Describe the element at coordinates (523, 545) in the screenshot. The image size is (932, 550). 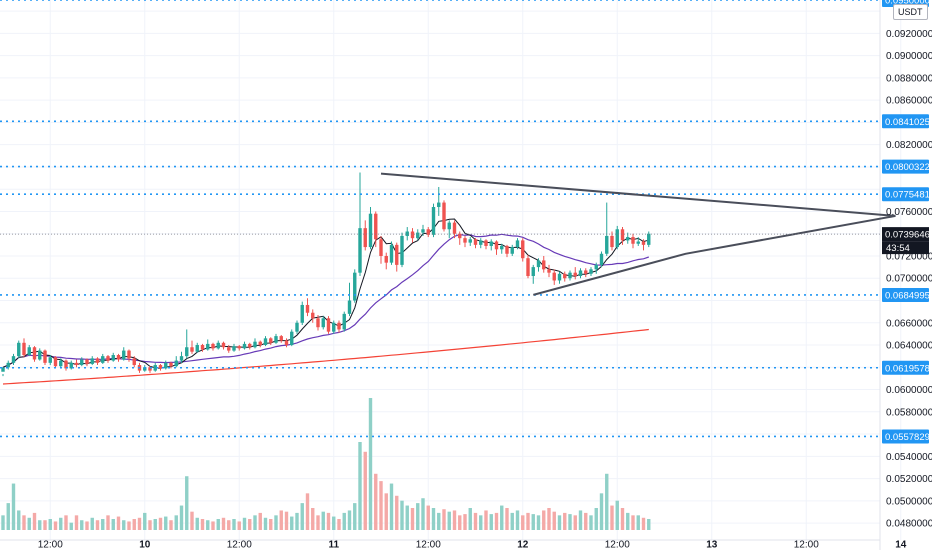
I see `time-tick-label: 12` at that location.